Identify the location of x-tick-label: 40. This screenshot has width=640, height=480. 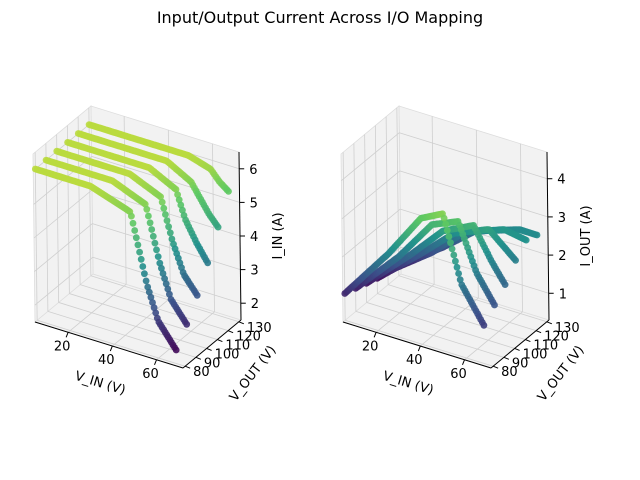
(106, 360).